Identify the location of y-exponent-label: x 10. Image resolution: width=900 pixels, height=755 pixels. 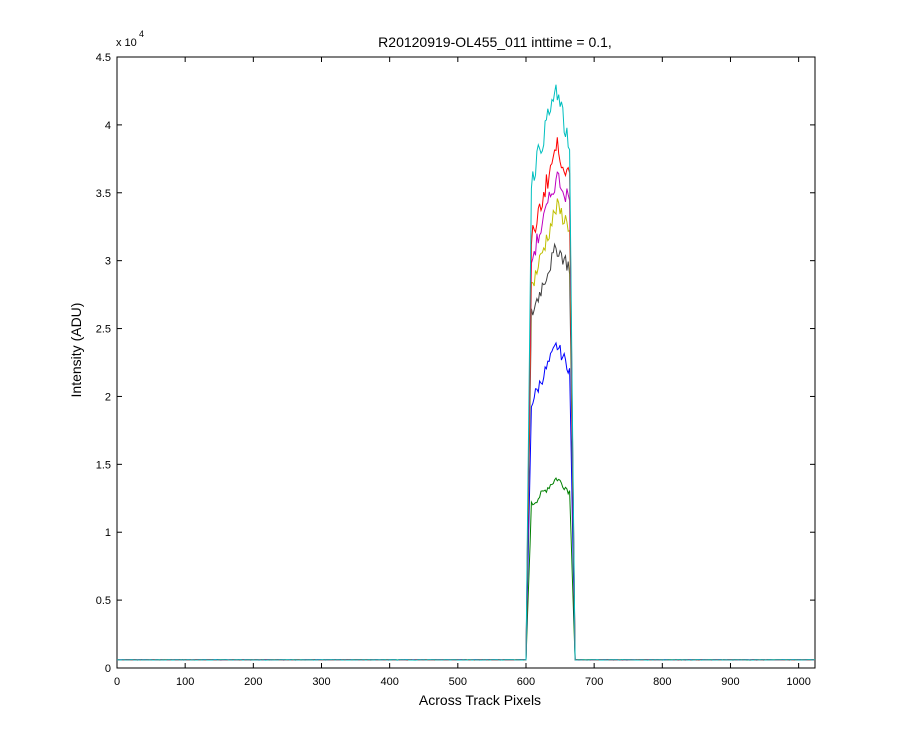
(126, 43).